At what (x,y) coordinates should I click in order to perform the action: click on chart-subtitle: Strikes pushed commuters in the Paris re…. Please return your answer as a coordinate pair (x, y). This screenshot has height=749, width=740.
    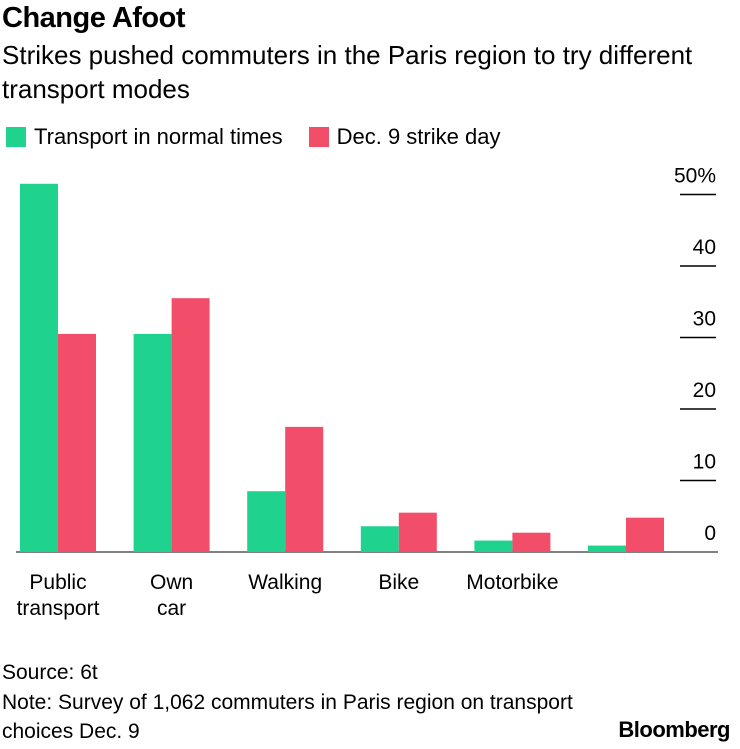
    Looking at the image, I should click on (347, 72).